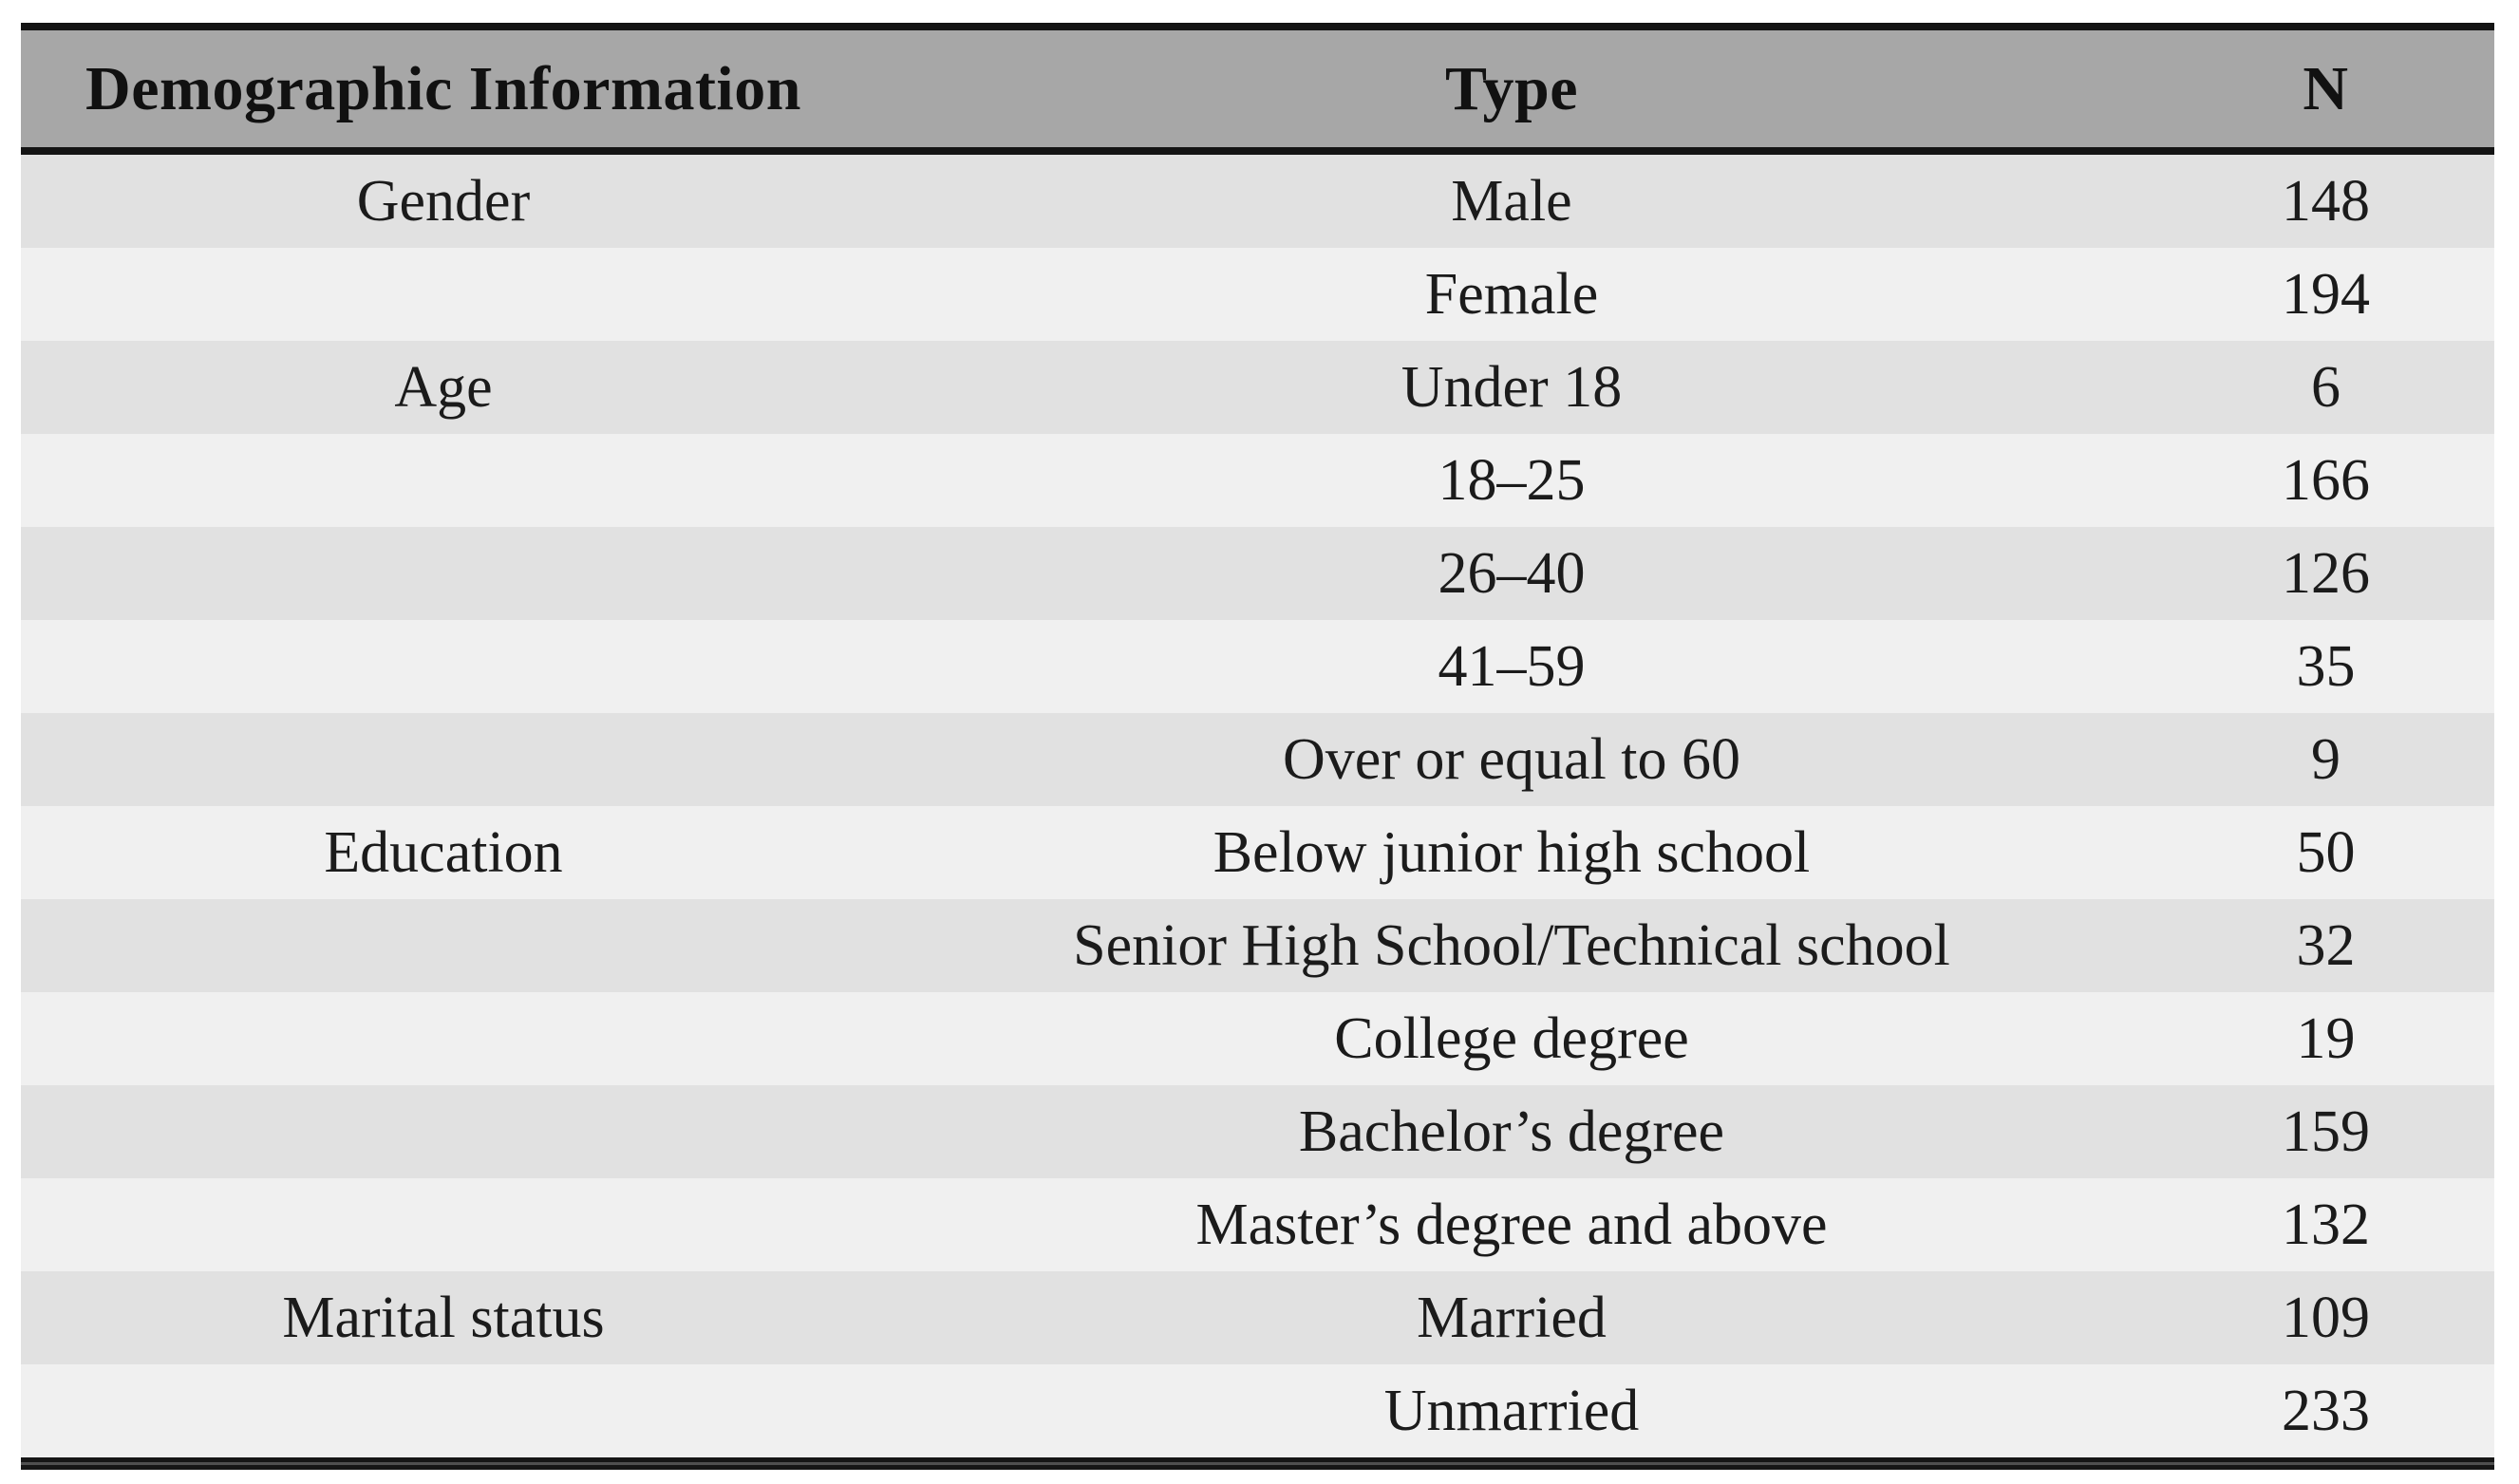 This screenshot has width=2519, height=1484. I want to click on cell-type: Married, so click(1512, 1317).